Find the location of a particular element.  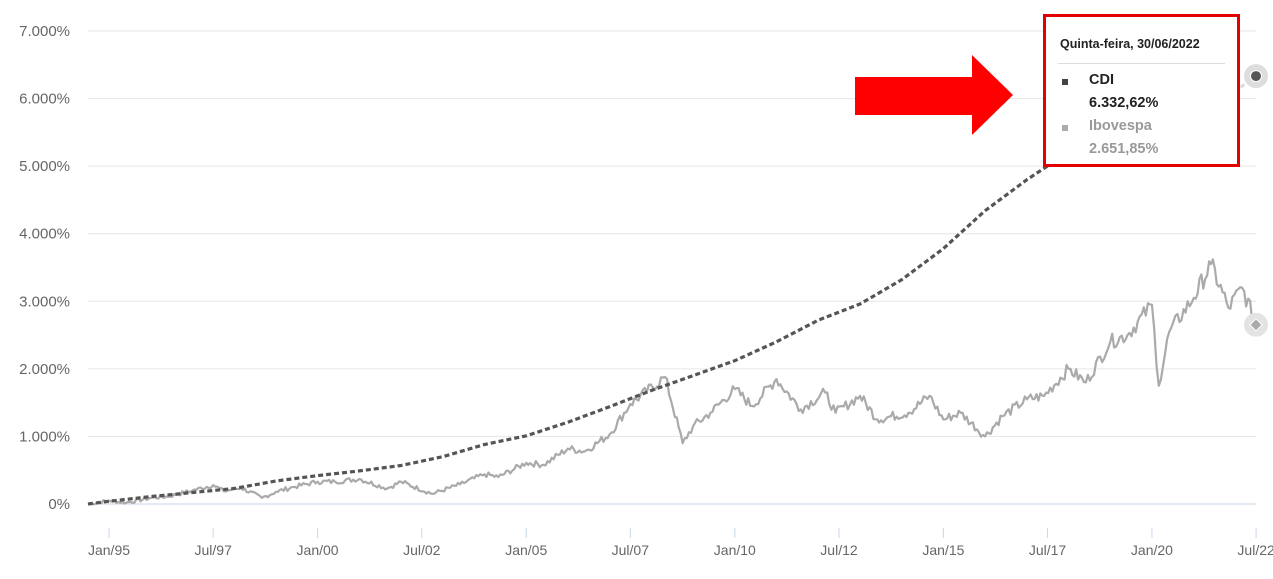

y-tick-label: 0% is located at coordinates (59, 504).